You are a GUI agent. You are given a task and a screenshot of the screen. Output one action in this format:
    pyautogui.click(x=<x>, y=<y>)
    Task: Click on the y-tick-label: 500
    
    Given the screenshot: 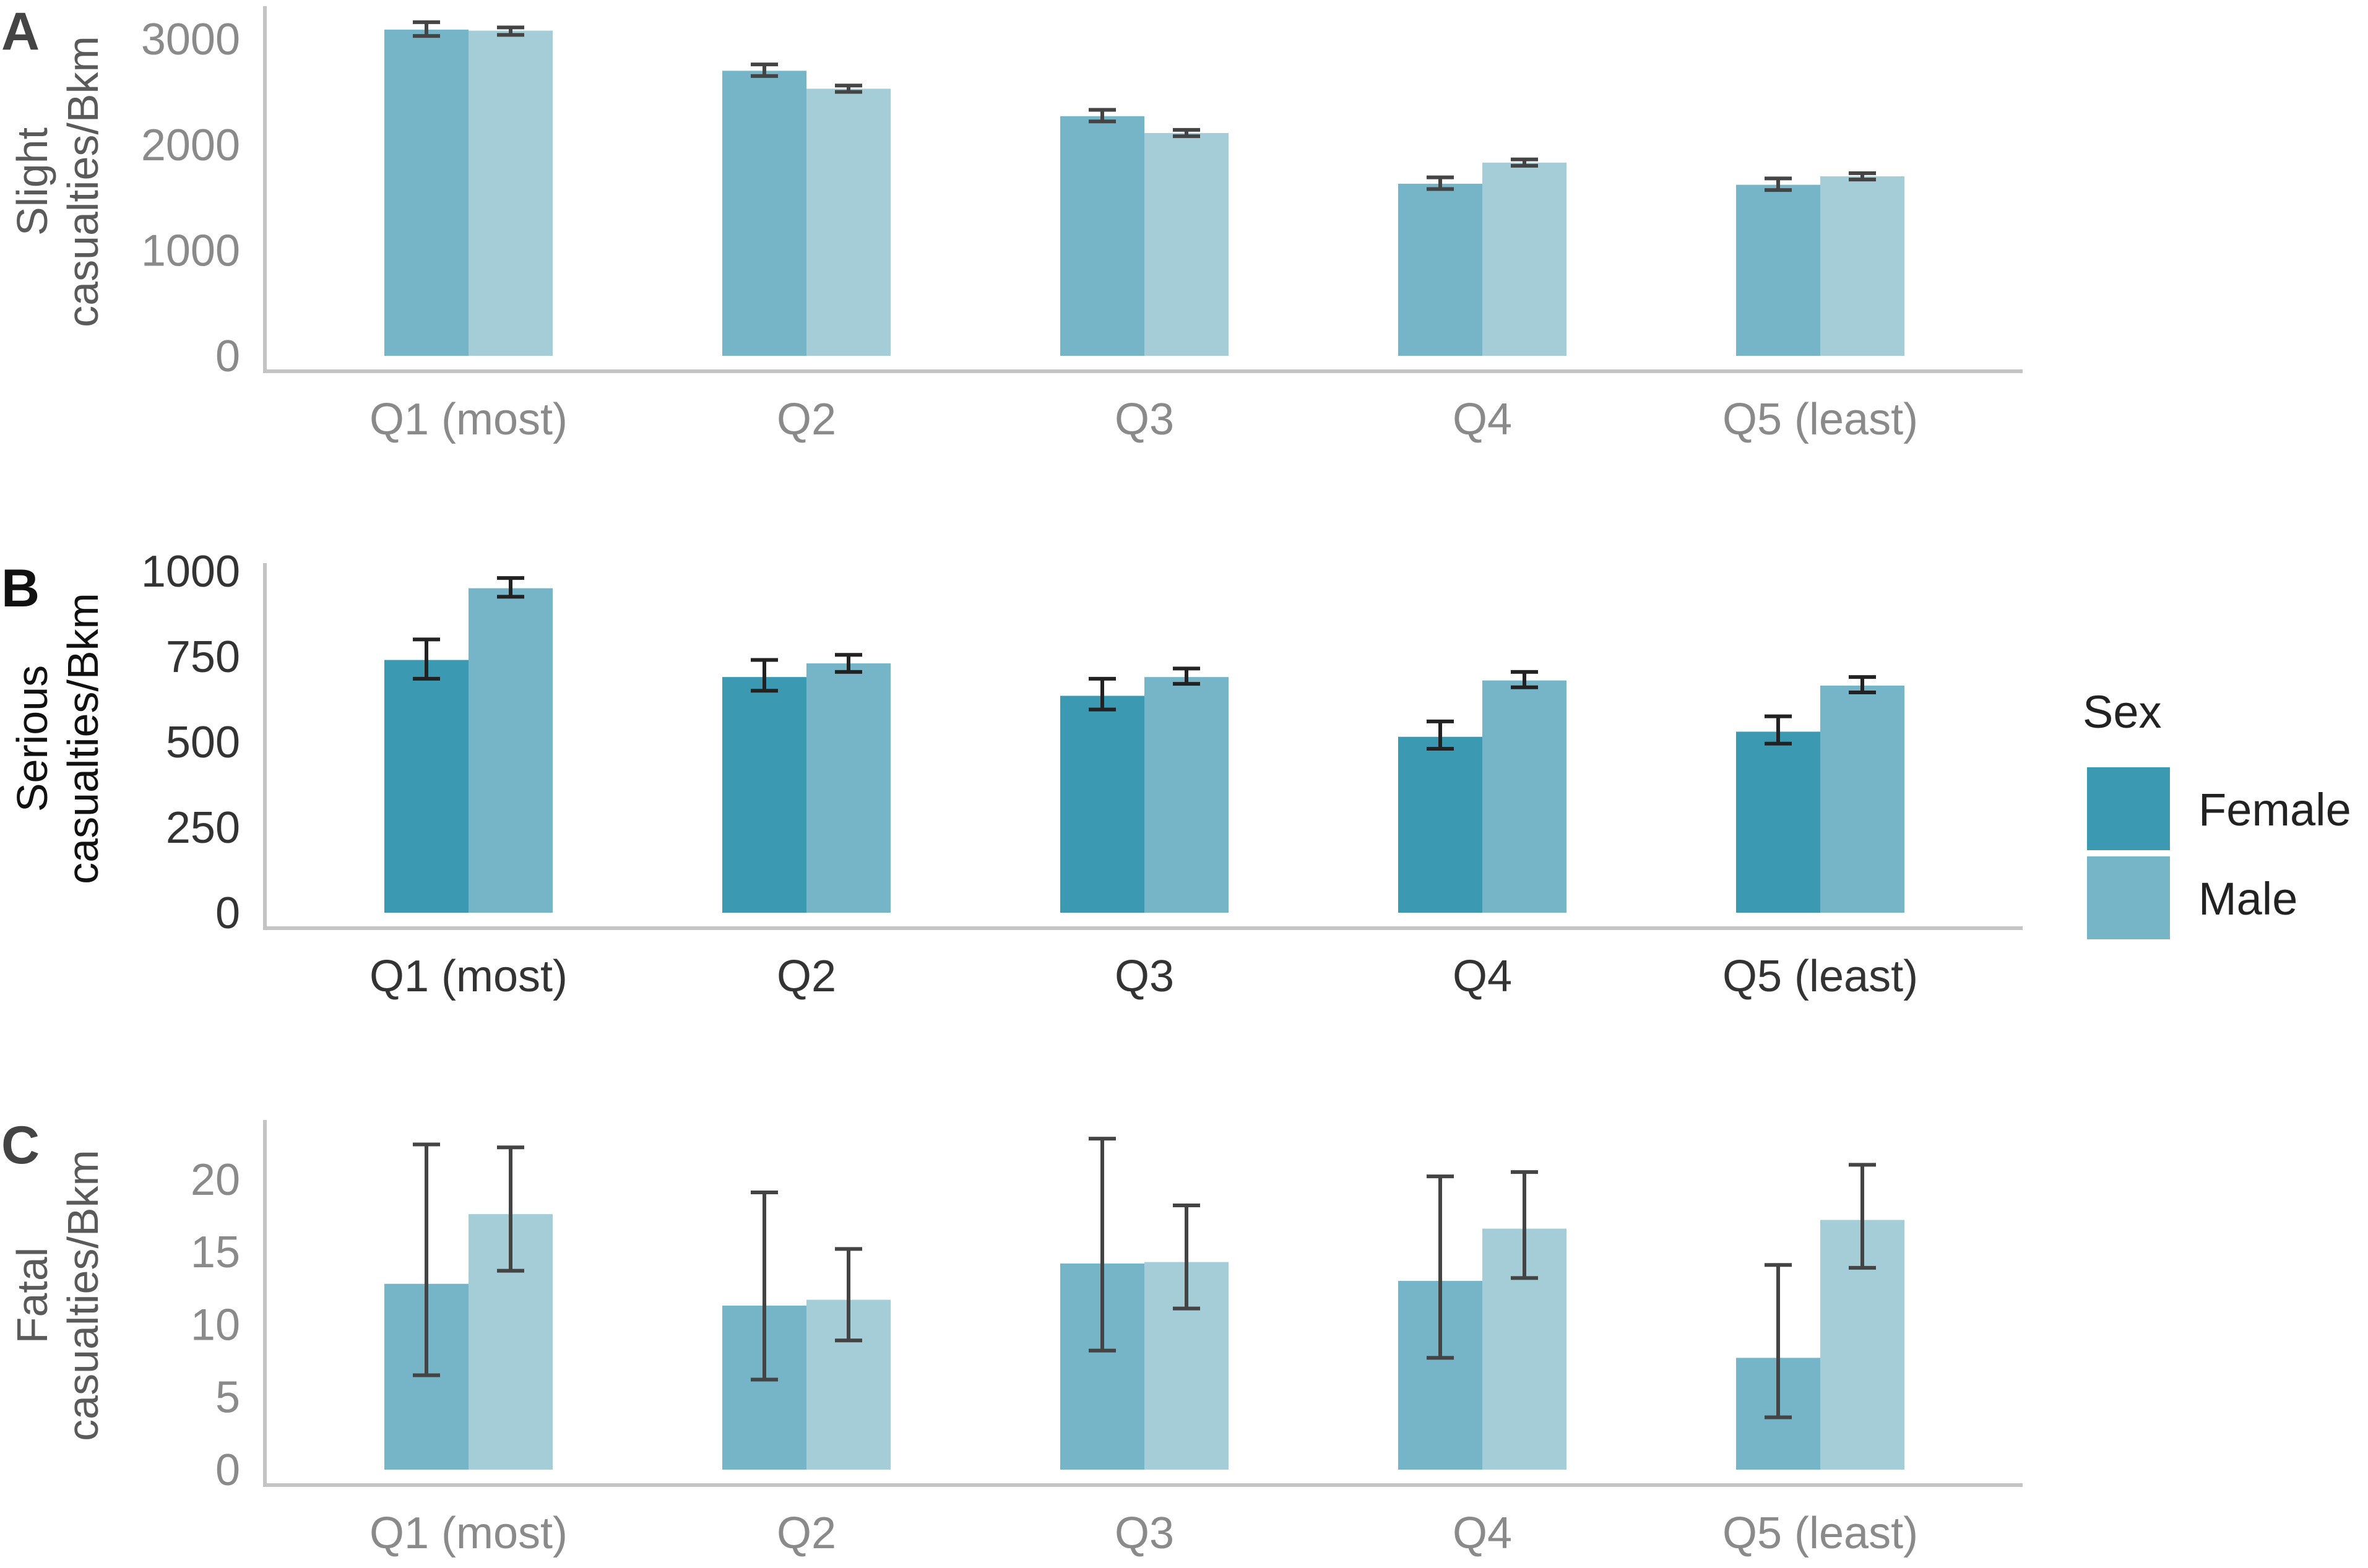 What is the action you would take?
    pyautogui.click(x=203, y=742)
    